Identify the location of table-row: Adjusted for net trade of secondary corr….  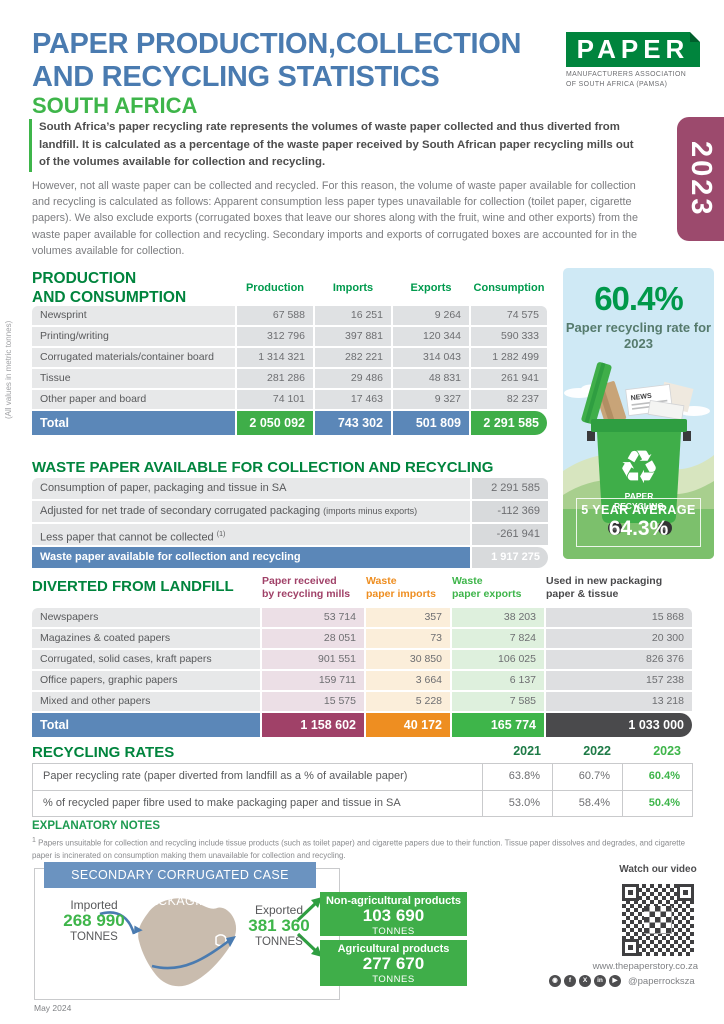
(290, 511).